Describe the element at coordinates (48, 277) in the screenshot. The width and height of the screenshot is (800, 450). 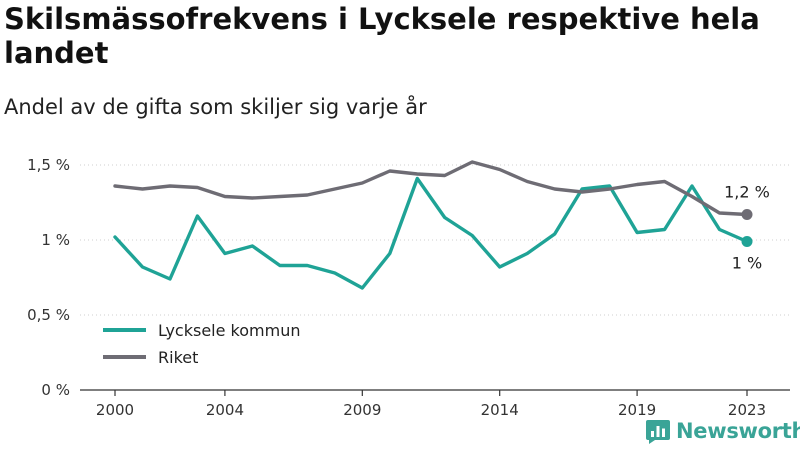
I see `y-axis-ticks: 0 % 0,5 % 1 % 1,5 %` at that location.